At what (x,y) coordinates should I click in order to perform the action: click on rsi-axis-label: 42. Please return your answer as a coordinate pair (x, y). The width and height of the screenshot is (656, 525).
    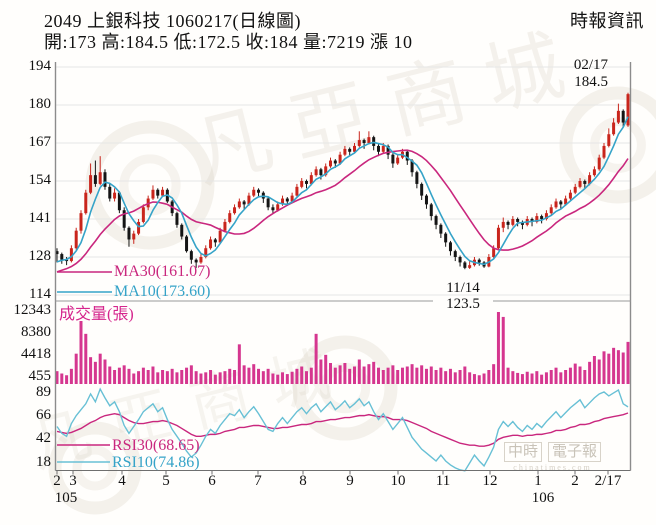
    Looking at the image, I should click on (43, 438).